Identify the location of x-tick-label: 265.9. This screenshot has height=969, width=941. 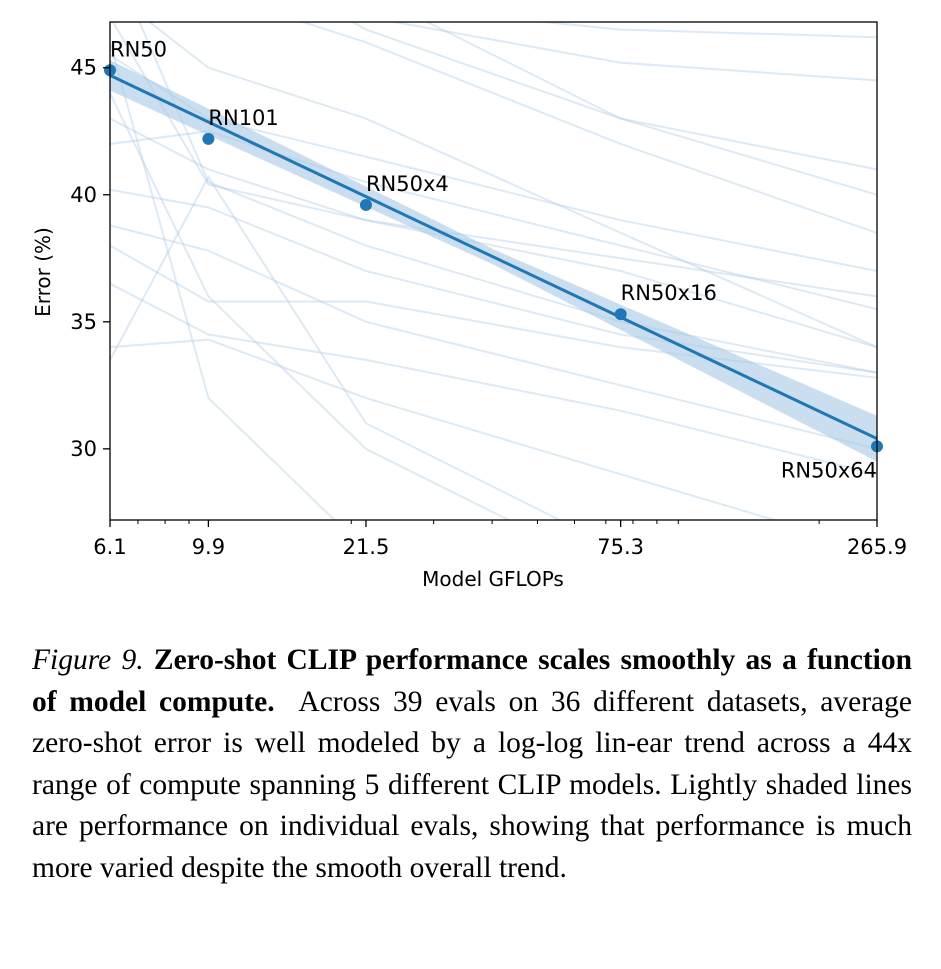
(877, 547).